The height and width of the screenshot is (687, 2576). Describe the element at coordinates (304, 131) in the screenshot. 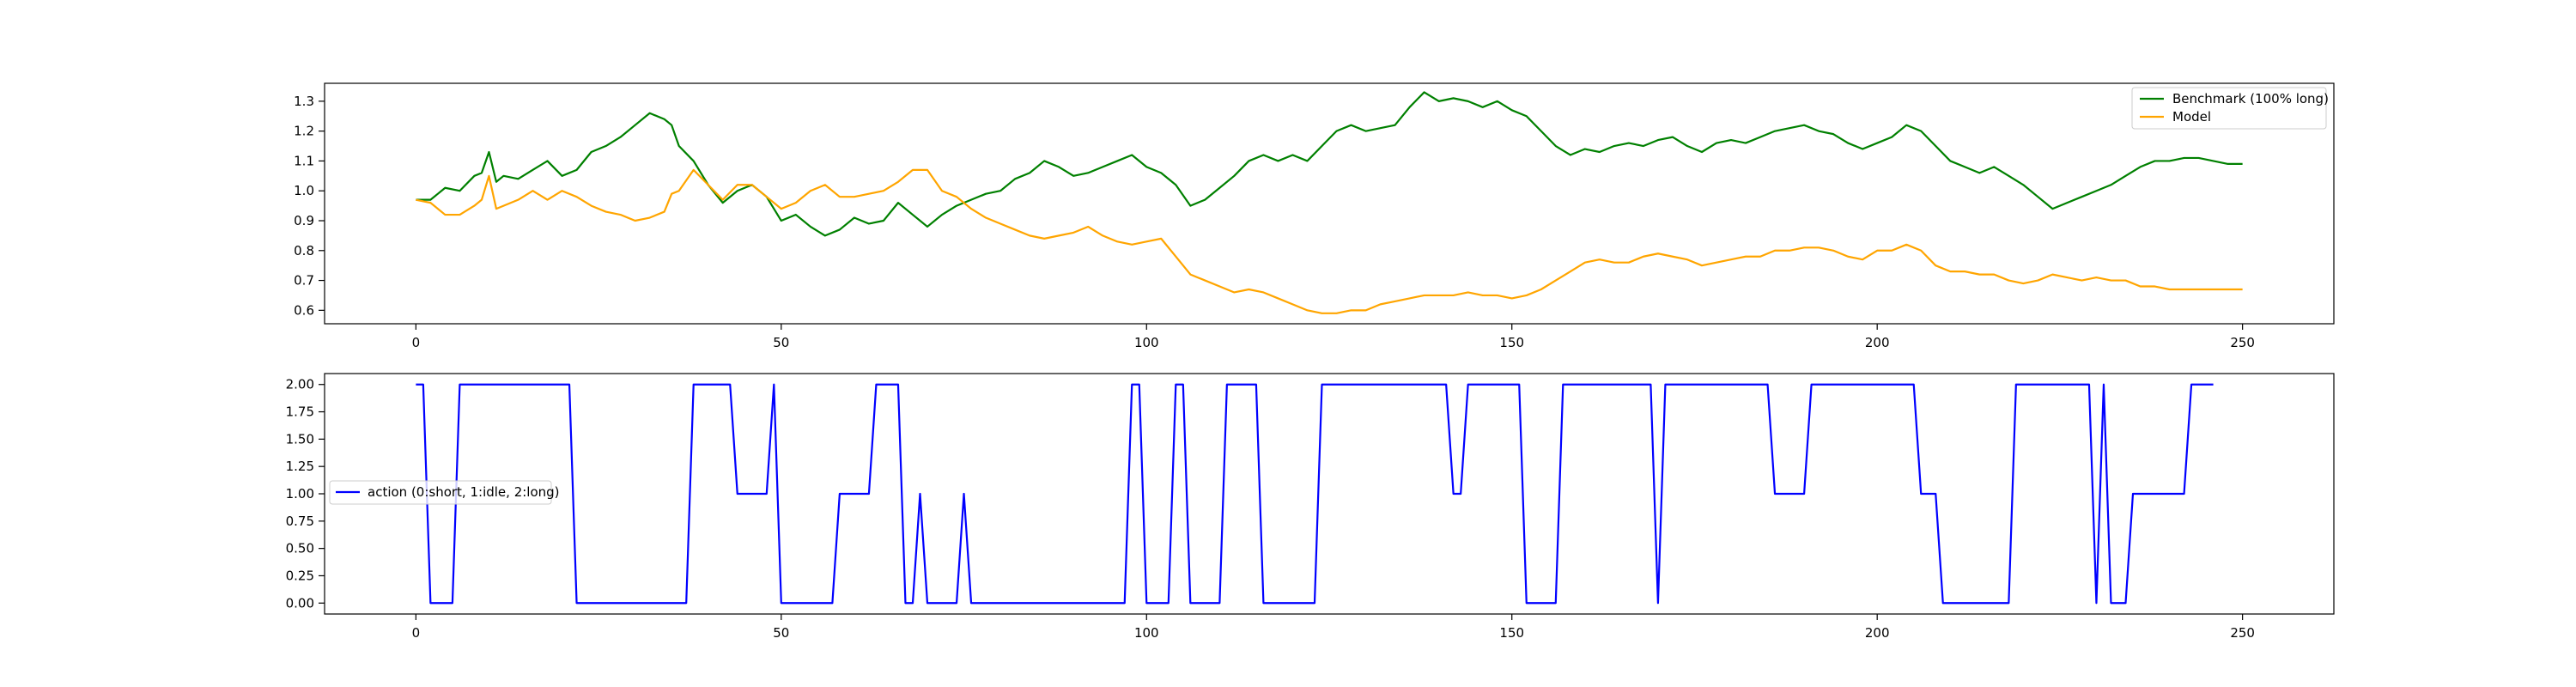

I see `top-y-tick-label: 1.2` at that location.